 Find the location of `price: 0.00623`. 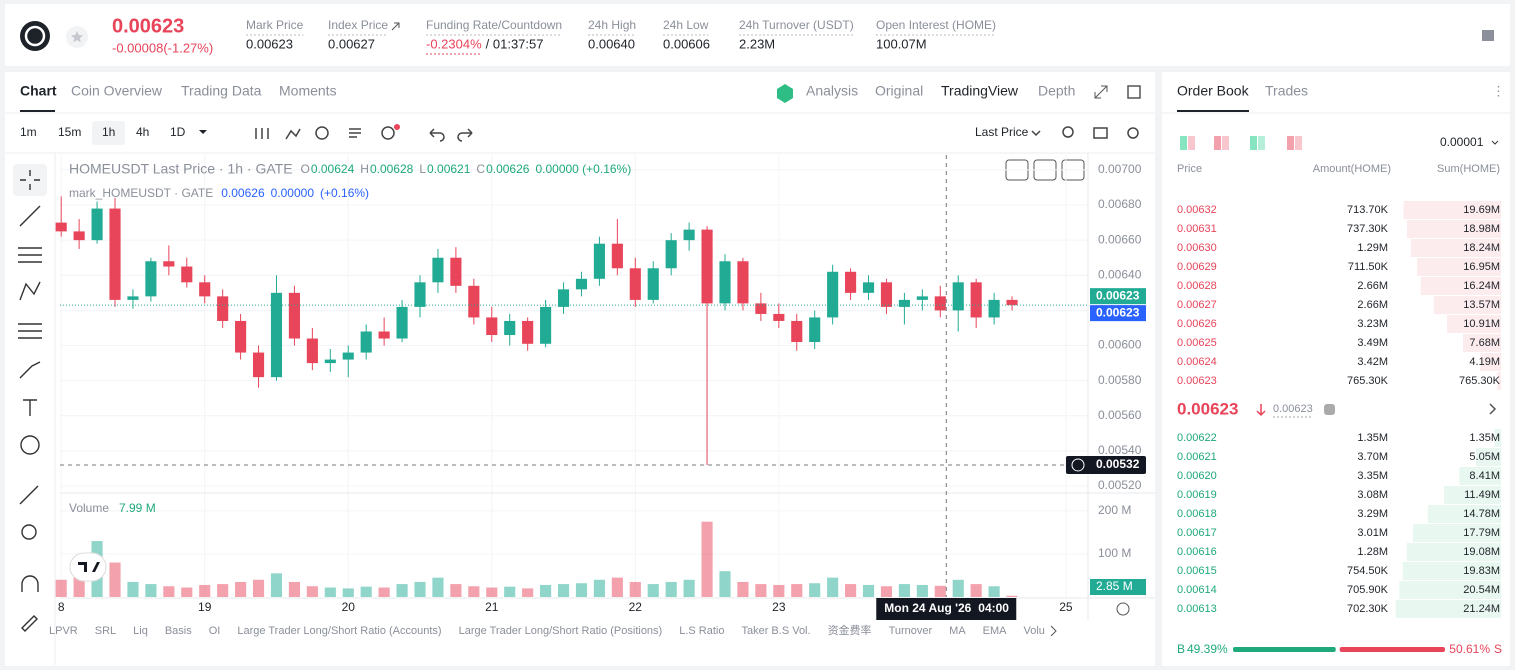

price: 0.00623 is located at coordinates (148, 26).